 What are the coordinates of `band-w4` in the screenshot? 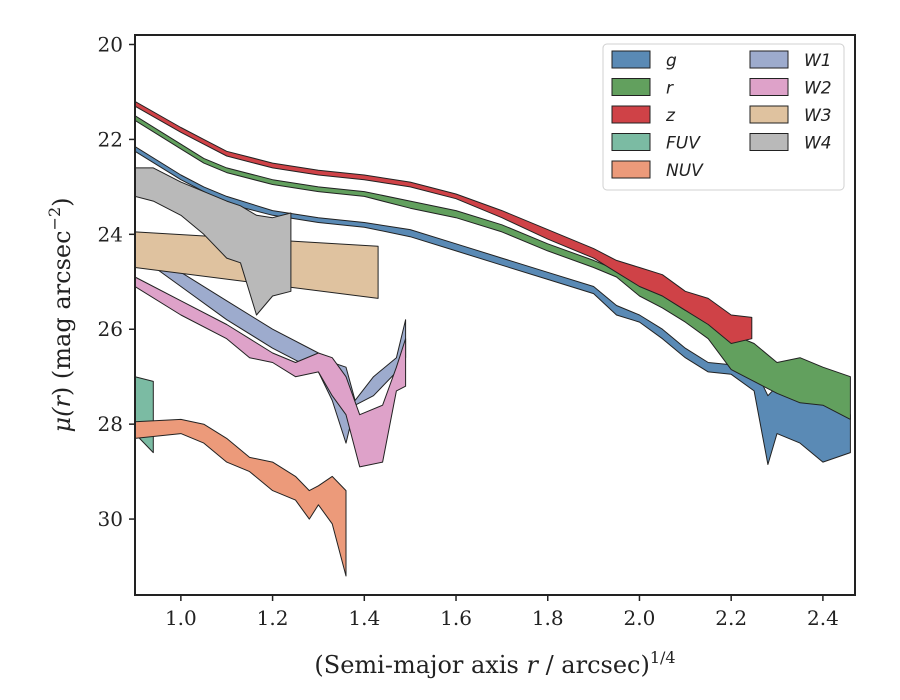 It's located at (213, 241).